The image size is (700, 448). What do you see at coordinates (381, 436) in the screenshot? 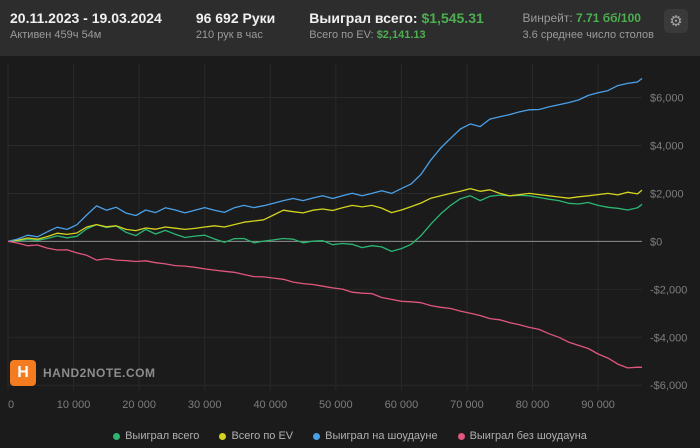
I see `legend-label: Выиграл на шоудауне` at bounding box center [381, 436].